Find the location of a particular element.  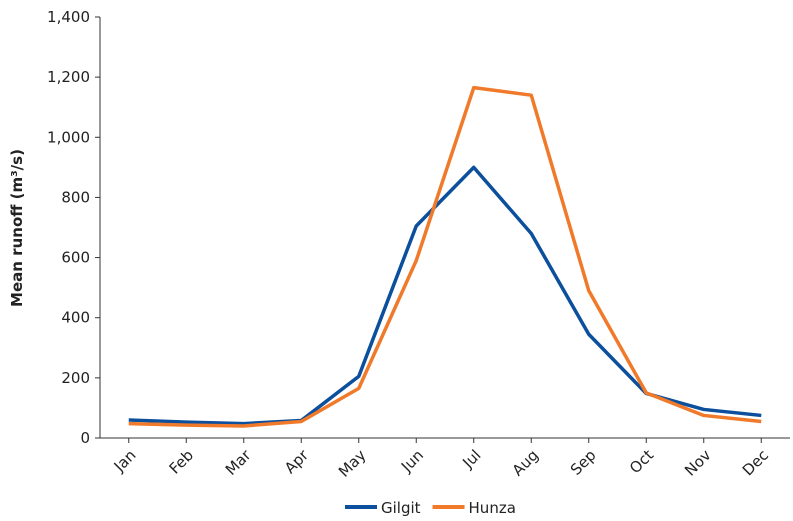

y-tick-label: 0 is located at coordinates (85, 438).